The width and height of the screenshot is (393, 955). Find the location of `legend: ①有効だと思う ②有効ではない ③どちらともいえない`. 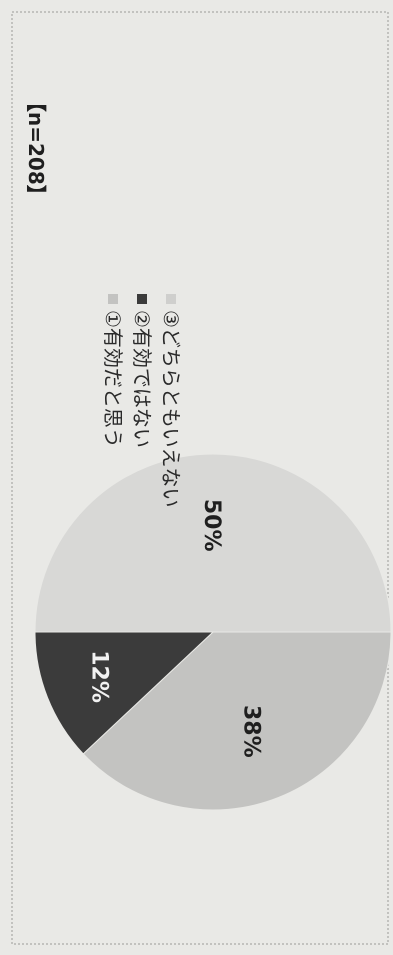

legend: ①有効だと思う ②有効ではない ③どちらともいえない is located at coordinates (142, 401).